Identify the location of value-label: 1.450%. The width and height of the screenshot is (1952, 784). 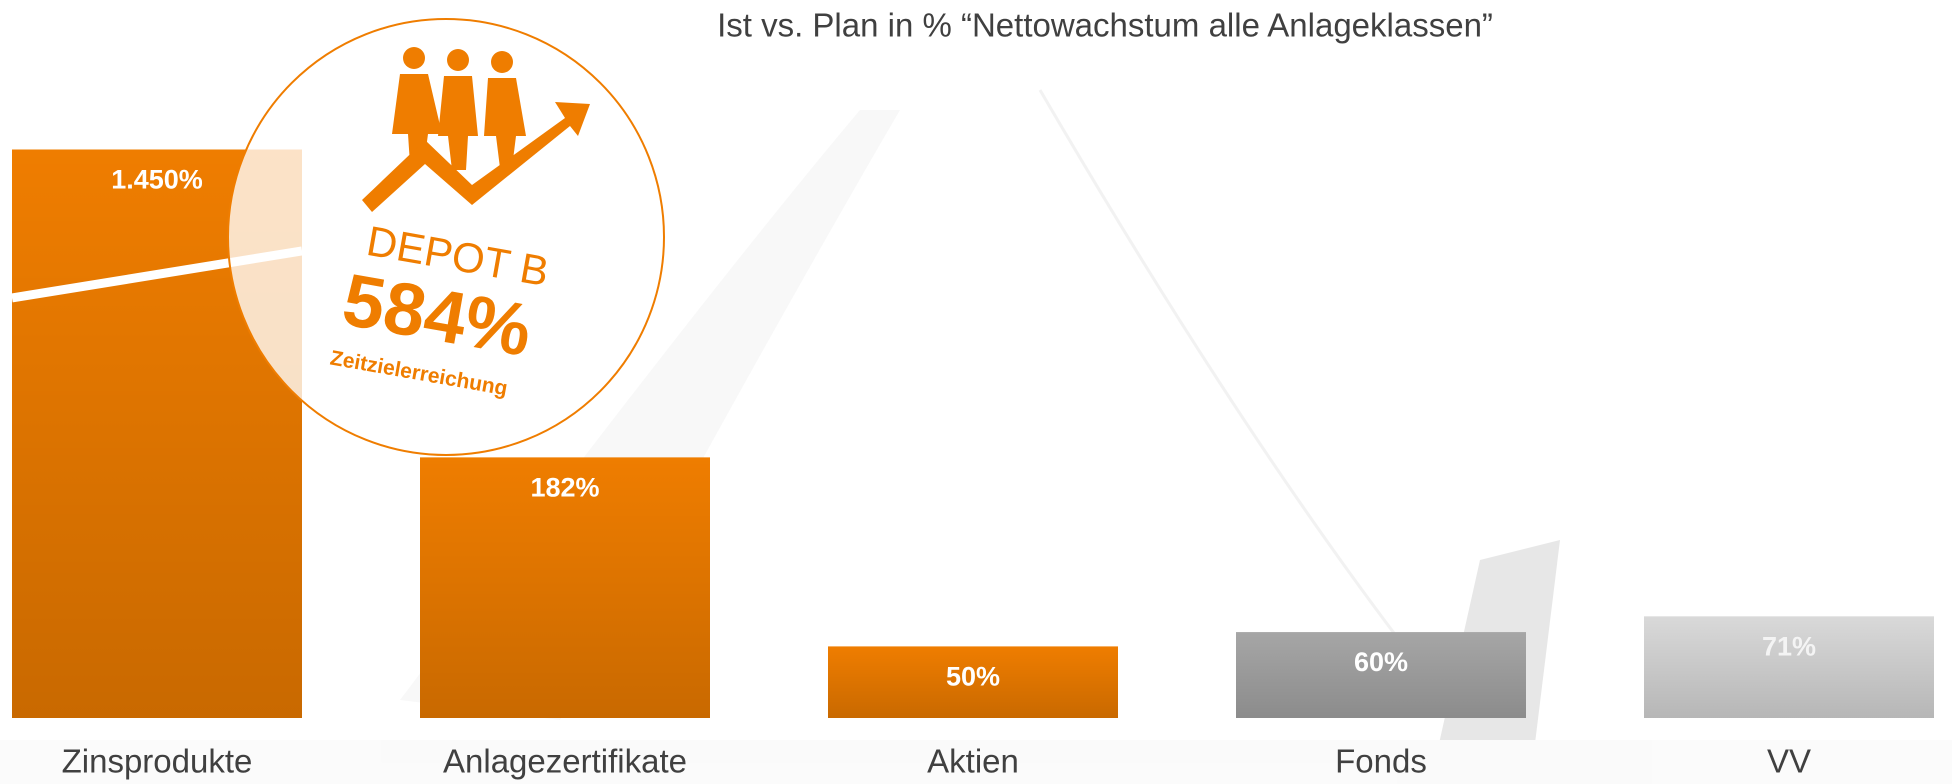
(157, 180).